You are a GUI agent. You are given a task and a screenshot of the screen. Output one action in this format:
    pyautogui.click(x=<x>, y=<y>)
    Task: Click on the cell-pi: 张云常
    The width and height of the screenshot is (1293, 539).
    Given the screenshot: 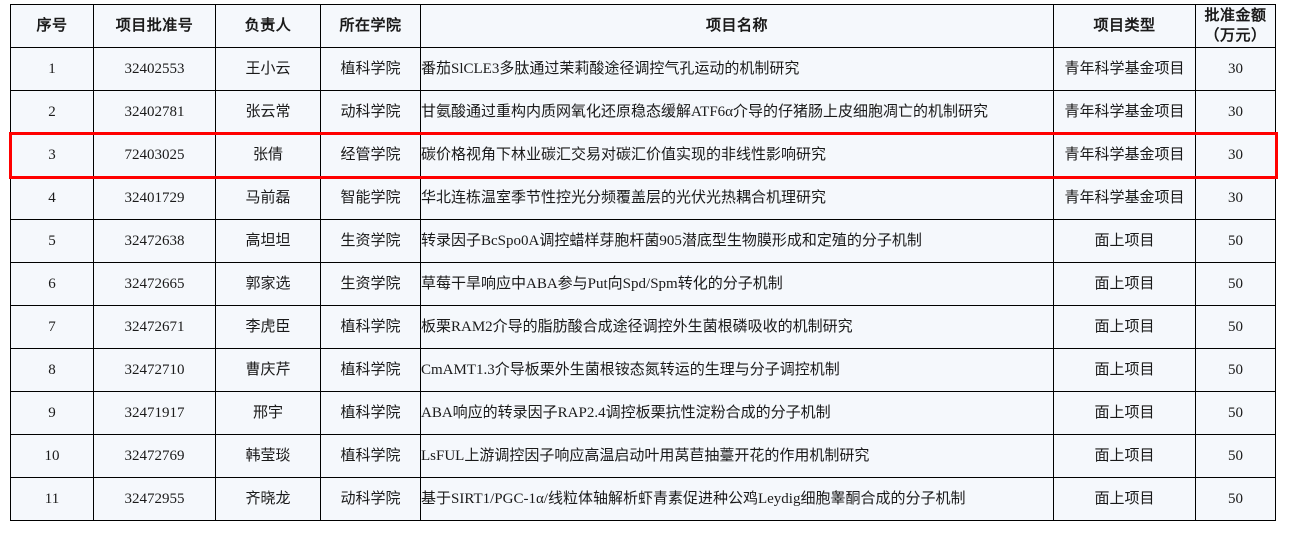 What is the action you would take?
    pyautogui.click(x=268, y=112)
    